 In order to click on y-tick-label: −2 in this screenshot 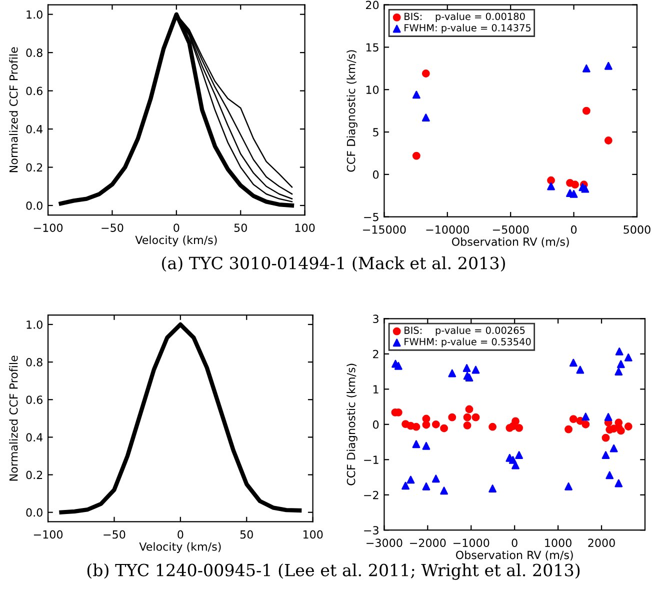, I will do `click(371, 495)`.